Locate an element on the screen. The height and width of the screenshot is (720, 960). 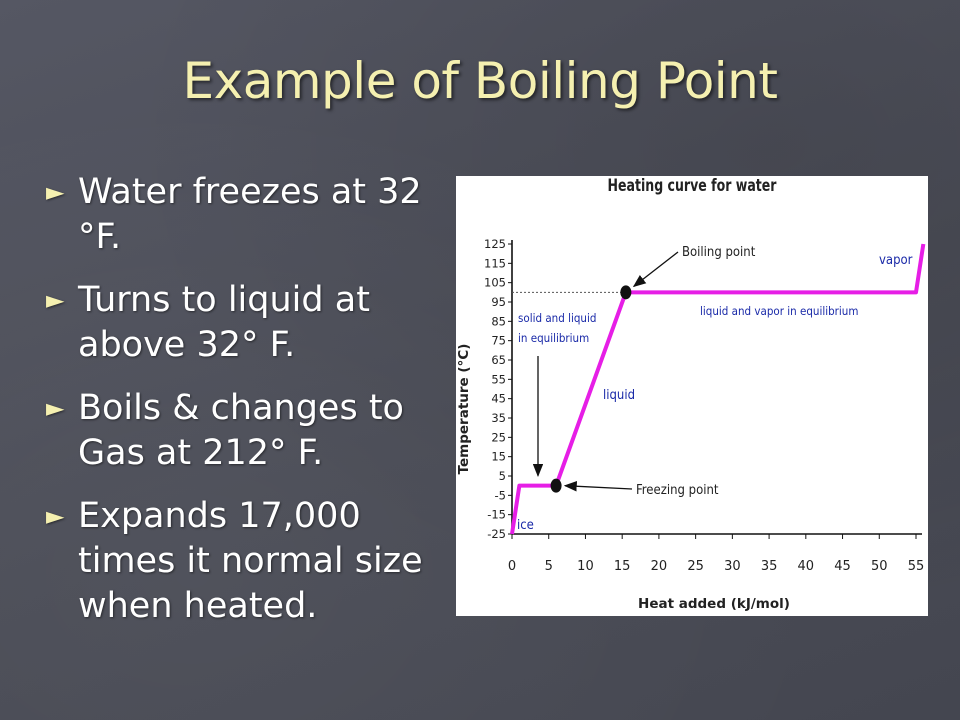
x-tick-label: 10 is located at coordinates (585, 566).